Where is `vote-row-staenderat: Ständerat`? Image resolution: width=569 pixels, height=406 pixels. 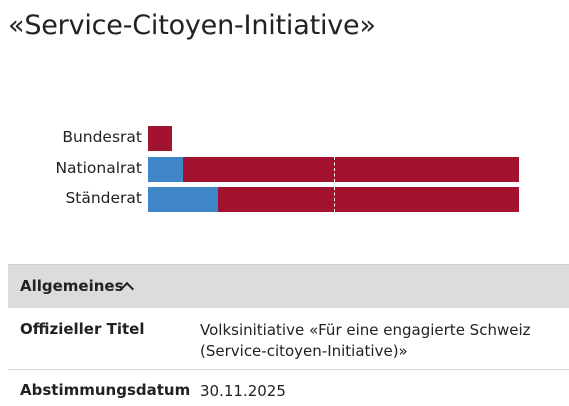
vote-row-staenderat: Ständerat is located at coordinates (284, 199).